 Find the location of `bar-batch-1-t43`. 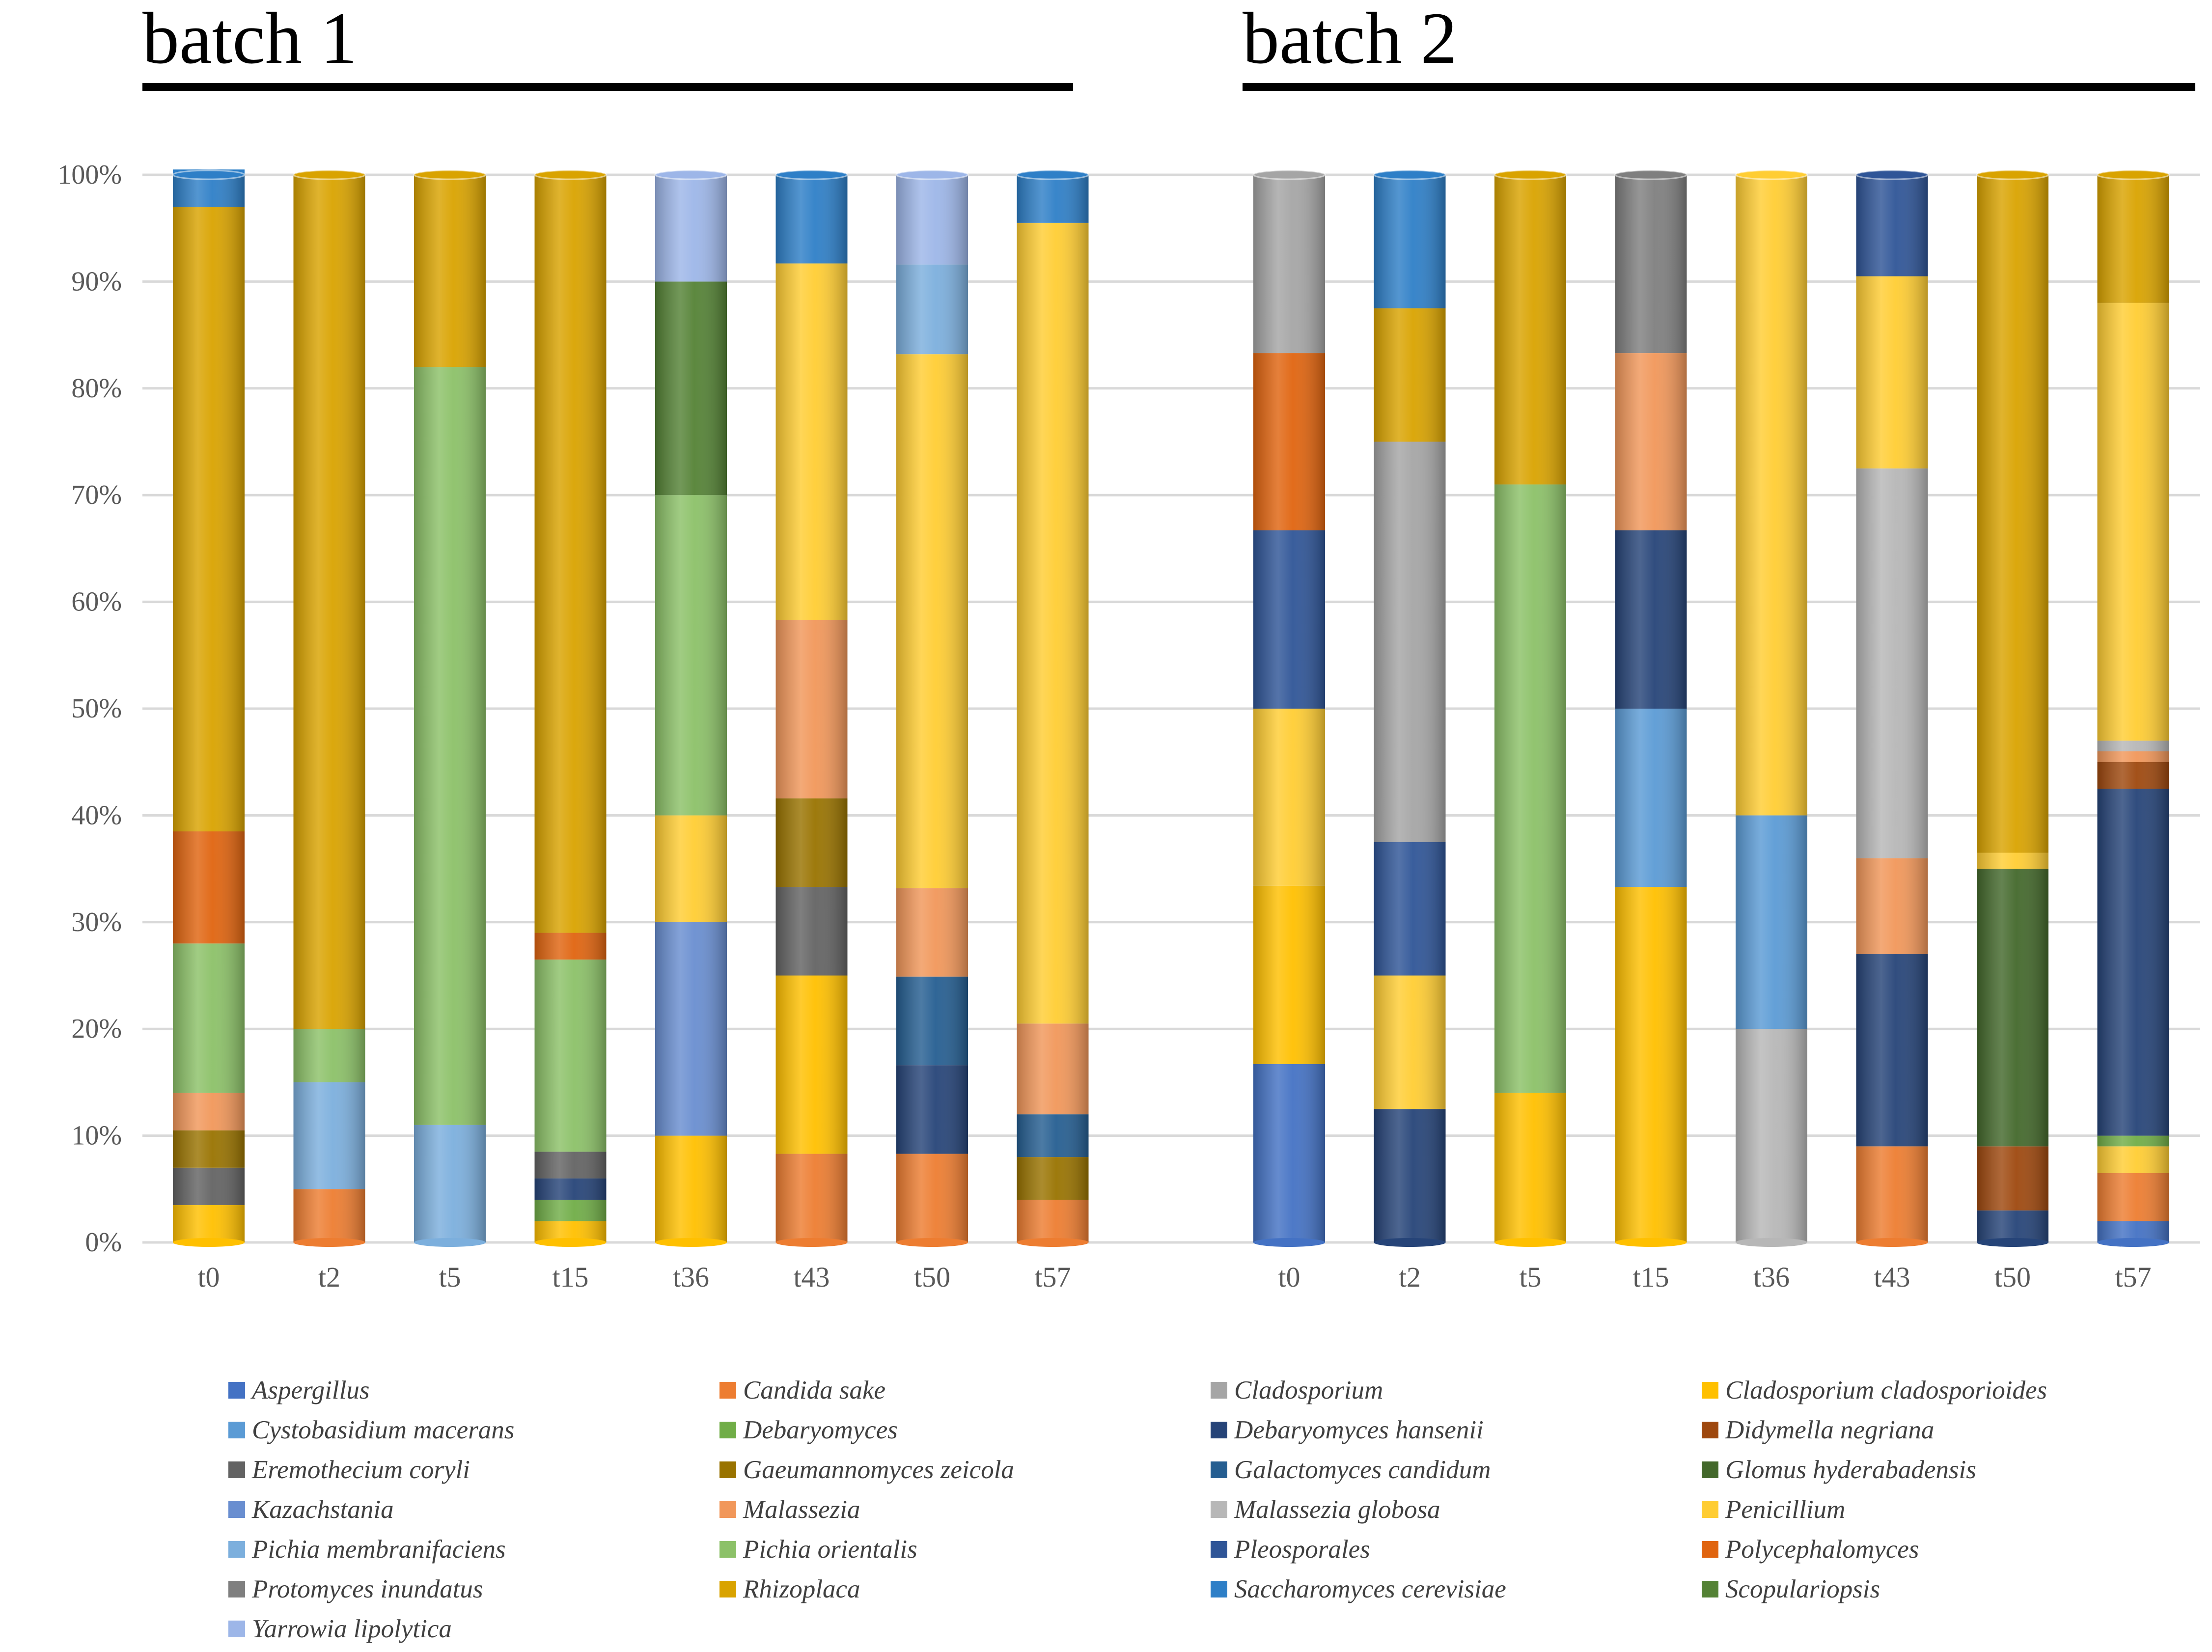

bar-batch-1-t43 is located at coordinates (811, 708).